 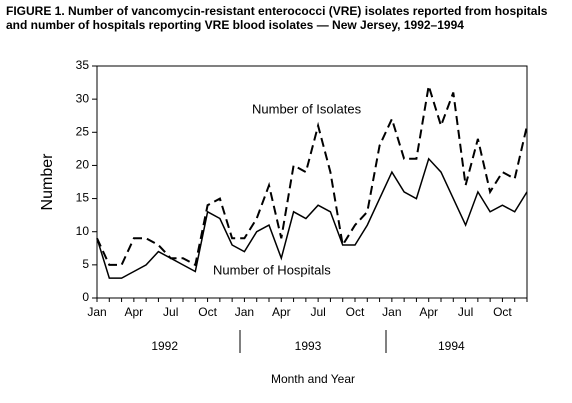 I want to click on y-tick-label: 20, so click(x=83, y=165).